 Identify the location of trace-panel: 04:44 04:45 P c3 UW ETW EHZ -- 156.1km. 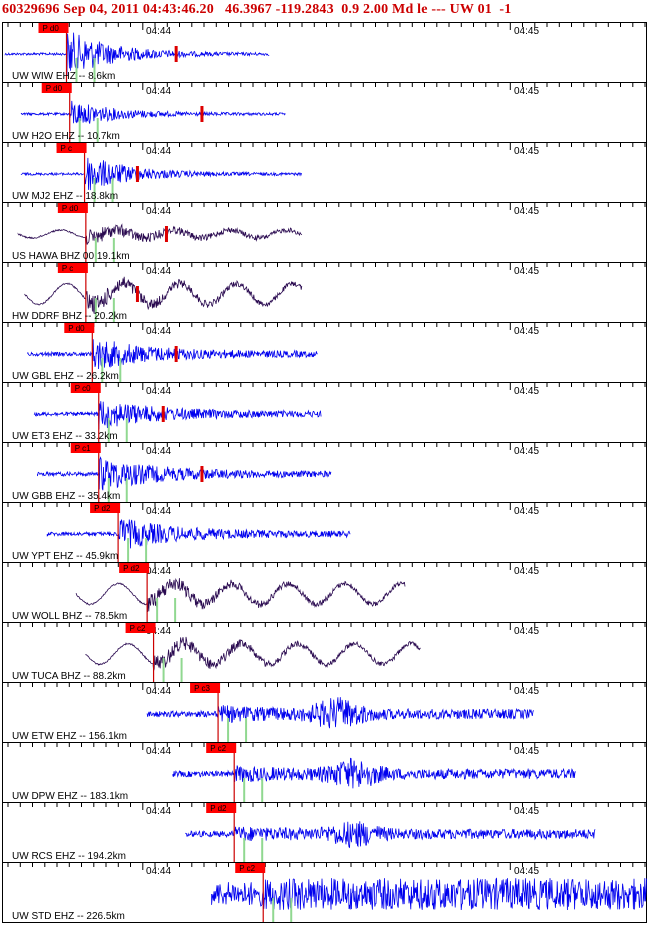
(324, 712).